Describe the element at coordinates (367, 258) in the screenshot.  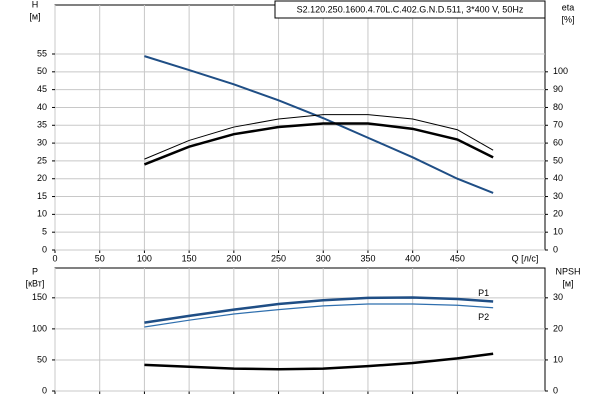
I see `x-tick-label: 350` at that location.